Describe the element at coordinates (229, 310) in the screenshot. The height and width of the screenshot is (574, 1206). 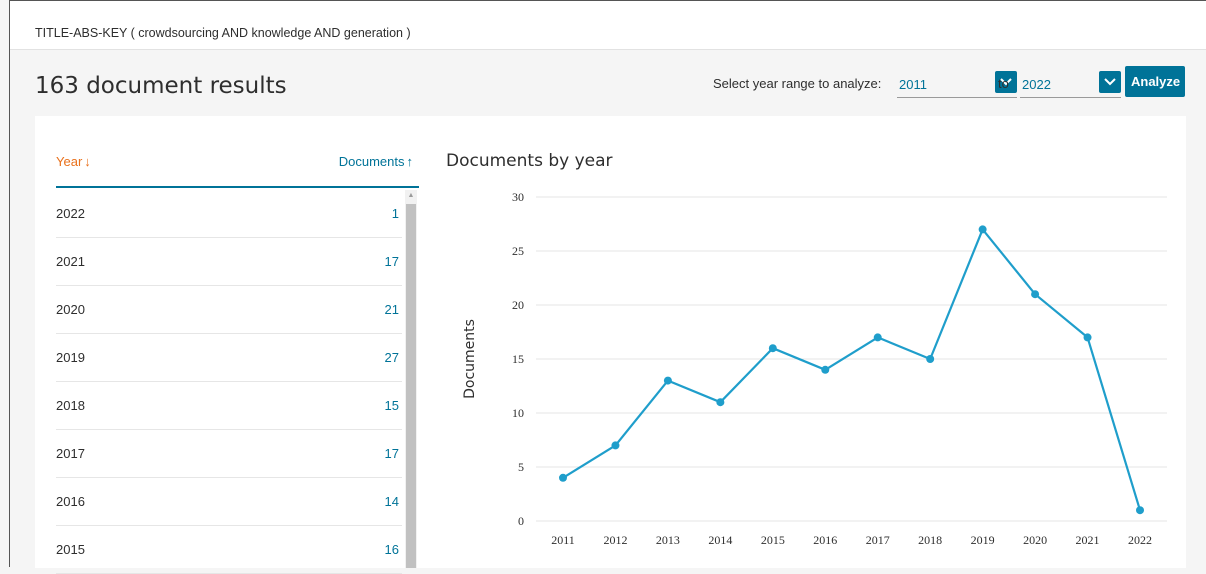
I see `table-row: 2020 21` at that location.